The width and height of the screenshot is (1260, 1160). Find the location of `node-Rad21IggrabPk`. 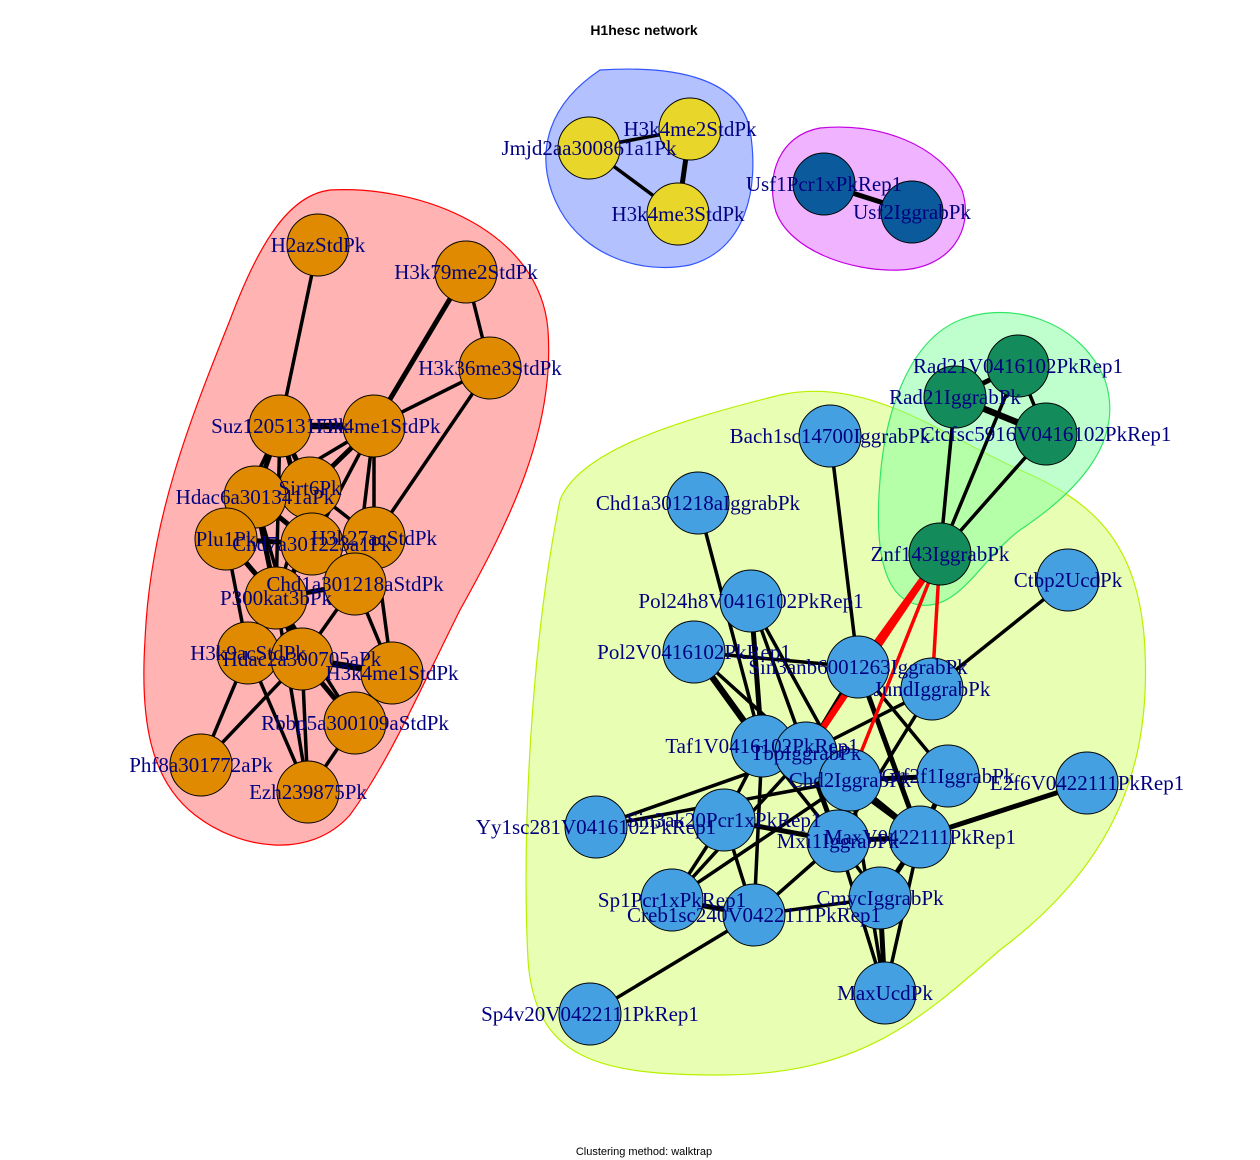

node-Rad21IggrabPk is located at coordinates (955, 397).